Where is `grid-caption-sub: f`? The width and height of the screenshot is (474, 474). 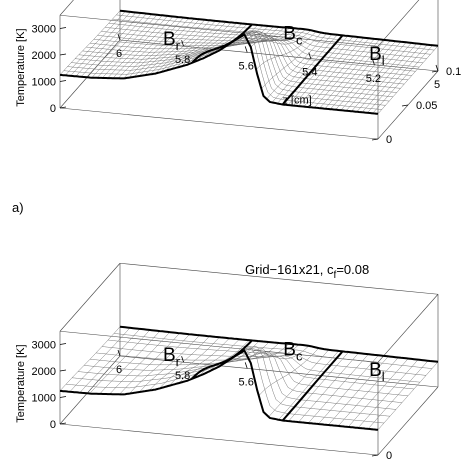 grid-caption-sub: f is located at coordinates (335, 275).